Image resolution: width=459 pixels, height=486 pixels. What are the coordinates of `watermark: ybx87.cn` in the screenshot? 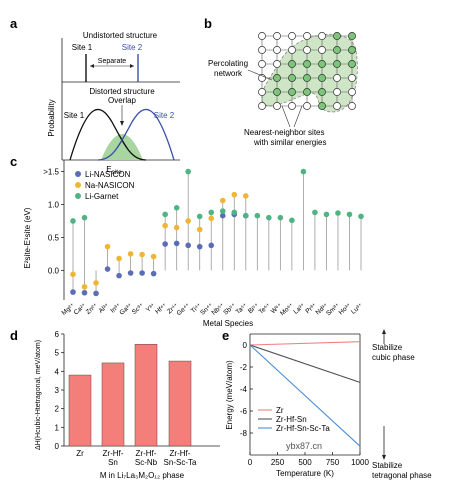 It's located at (304, 446).